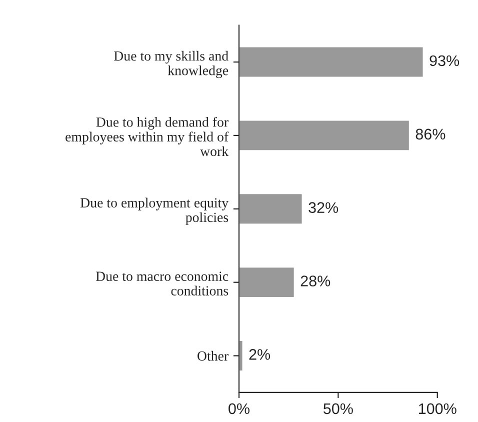 The height and width of the screenshot is (422, 478). Describe the element at coordinates (338, 408) in the screenshot. I see `x-tick-label: 50%` at that location.